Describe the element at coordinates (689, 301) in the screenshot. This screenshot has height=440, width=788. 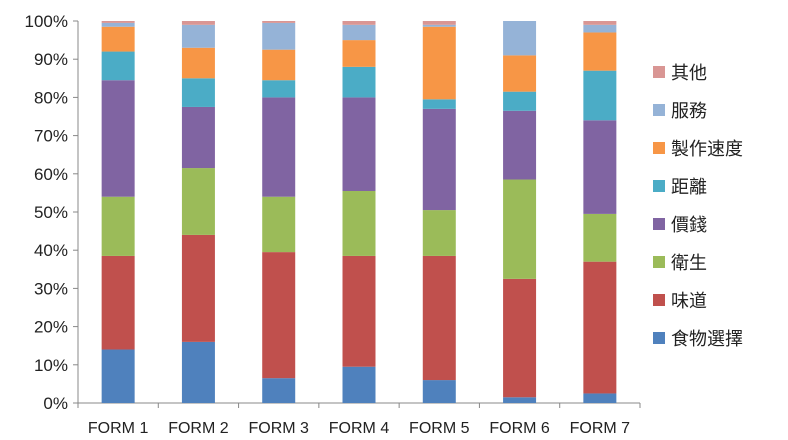
I see `legend-label: 味道` at that location.